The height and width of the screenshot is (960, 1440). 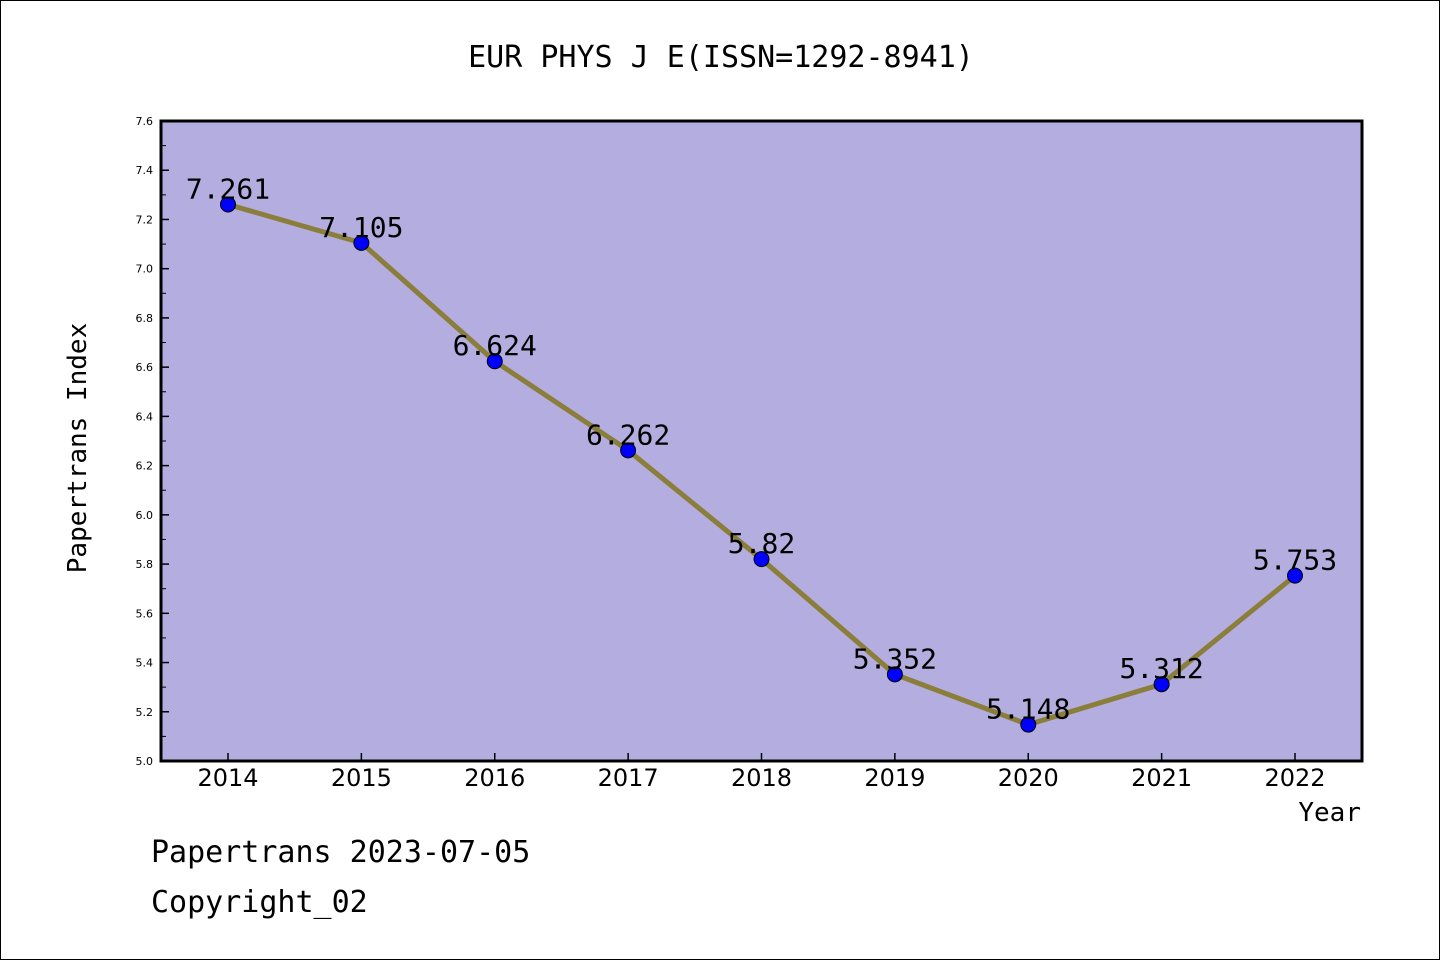 What do you see at coordinates (1161, 668) in the screenshot?
I see `data-label: 5.312` at bounding box center [1161, 668].